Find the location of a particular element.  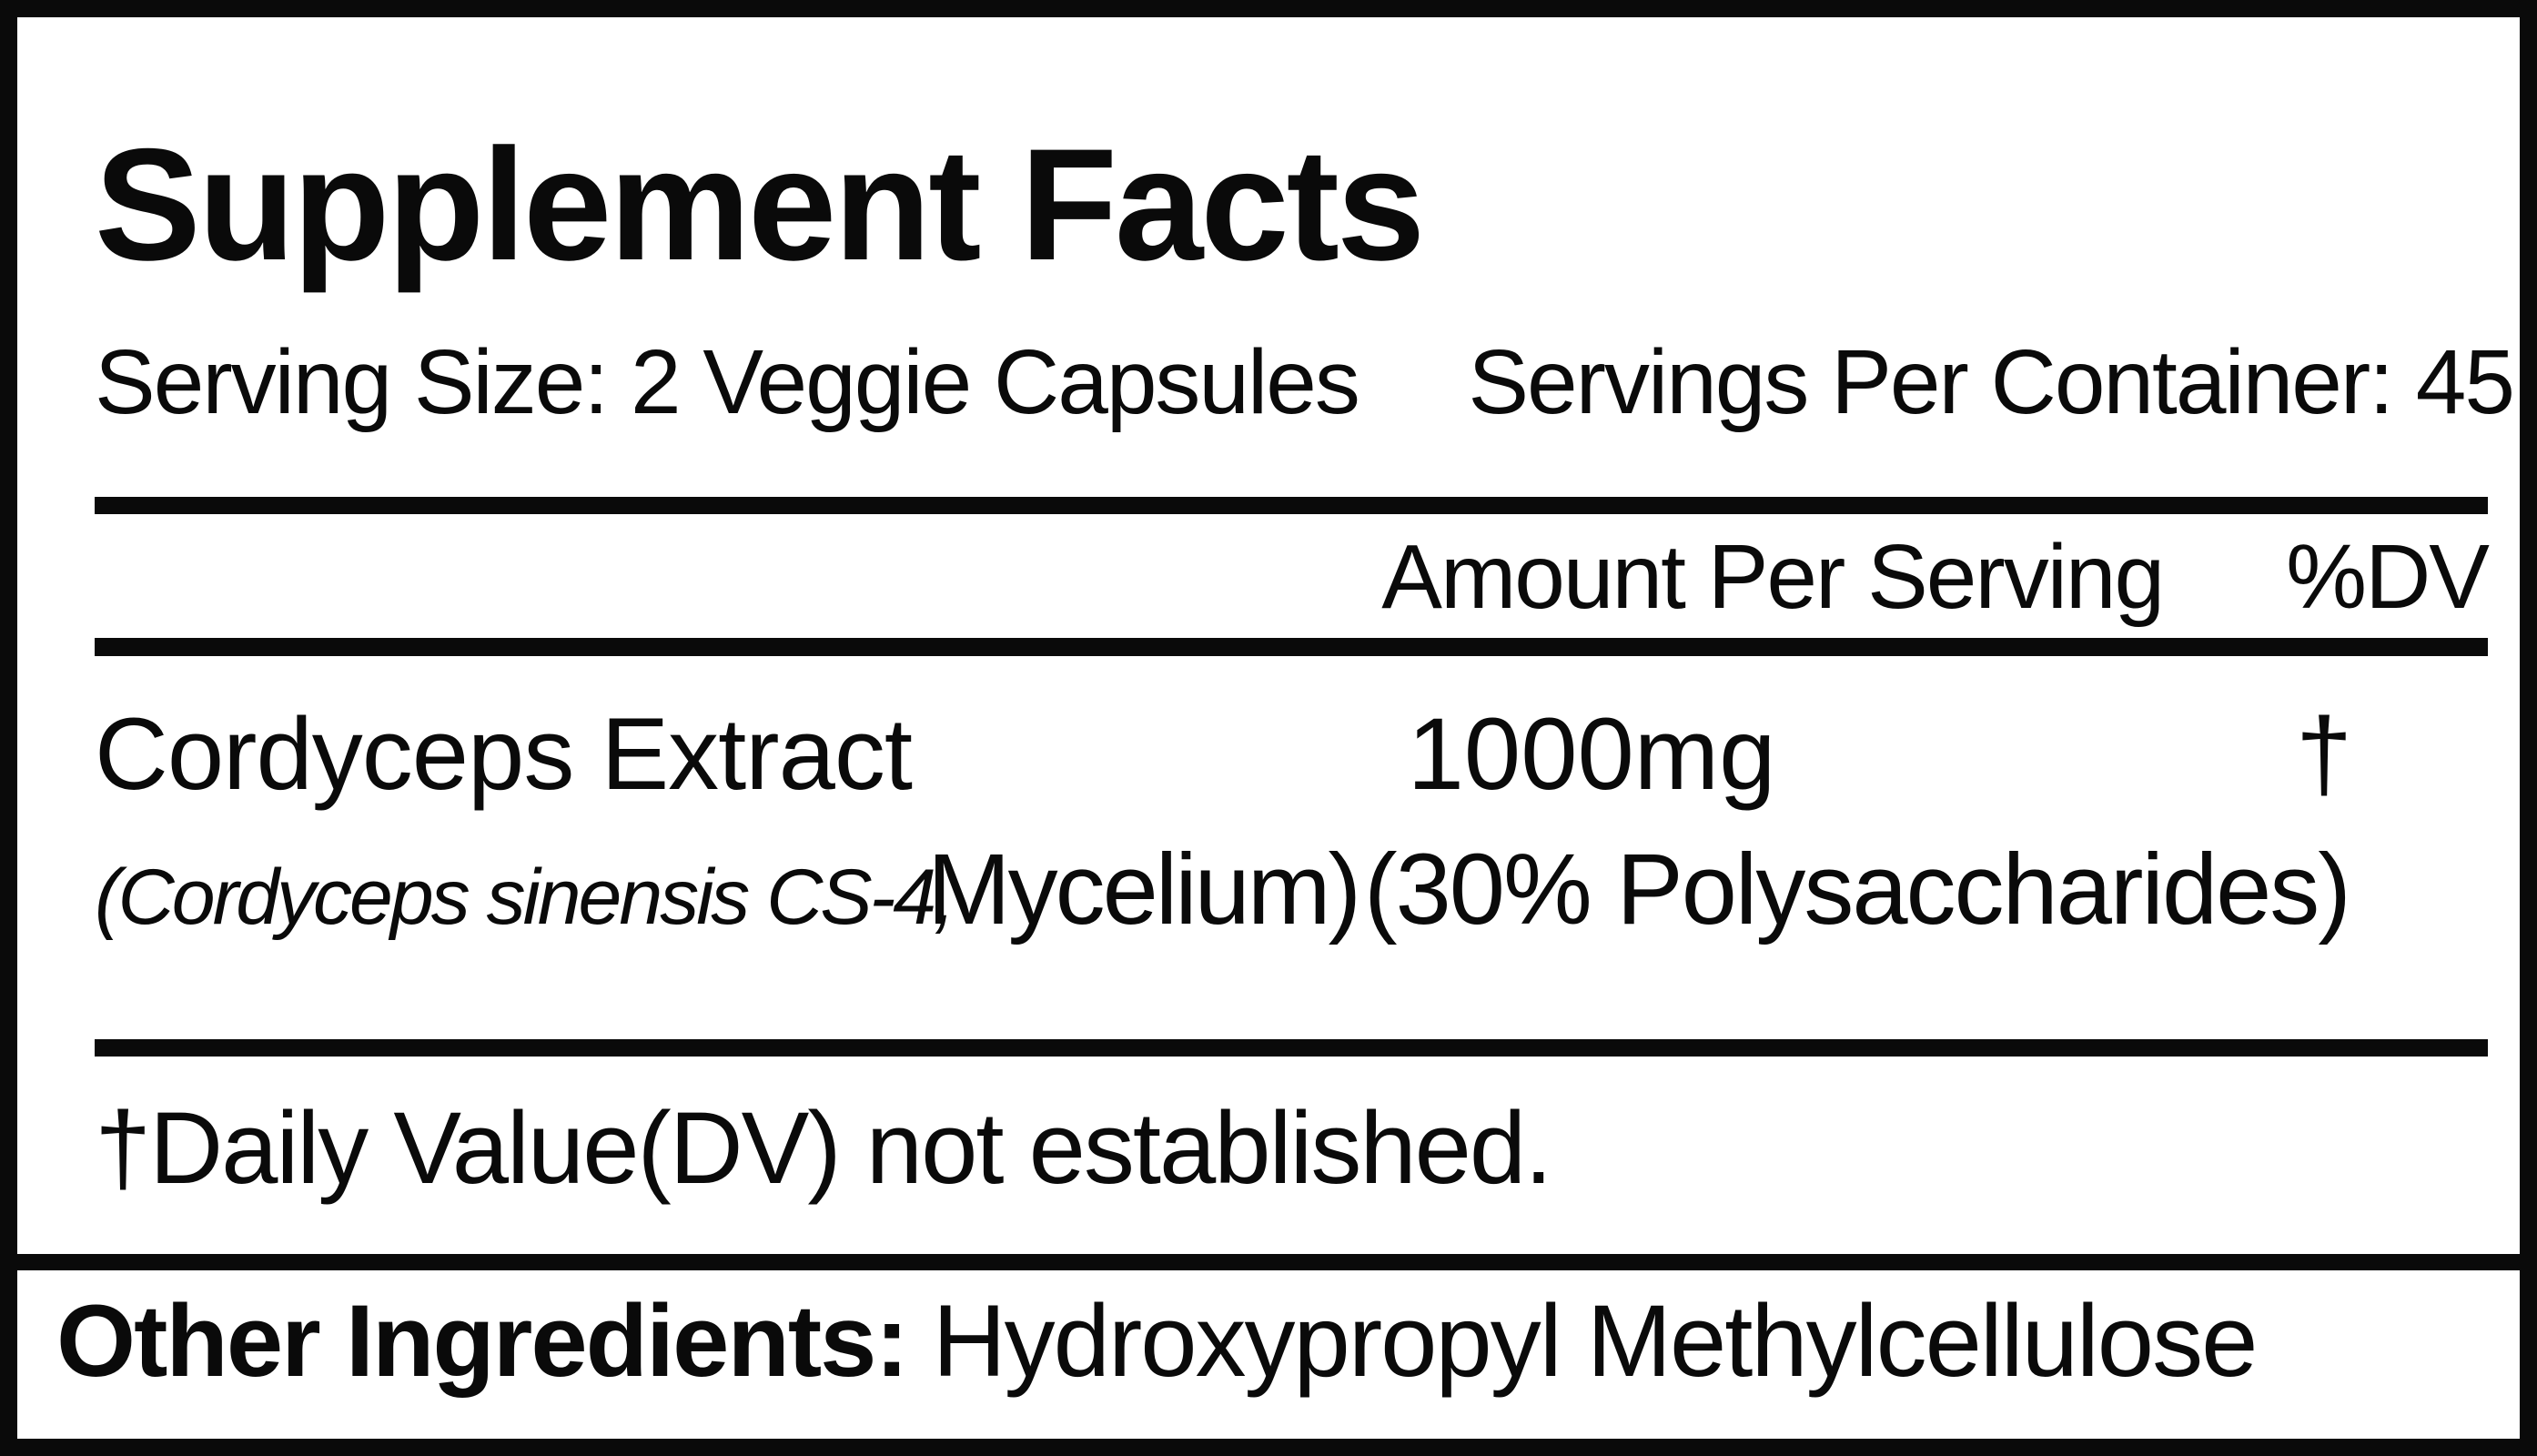

ingredient-botanical-name: (Cordyceps sinensis CS-4, is located at coordinates (525, 897).